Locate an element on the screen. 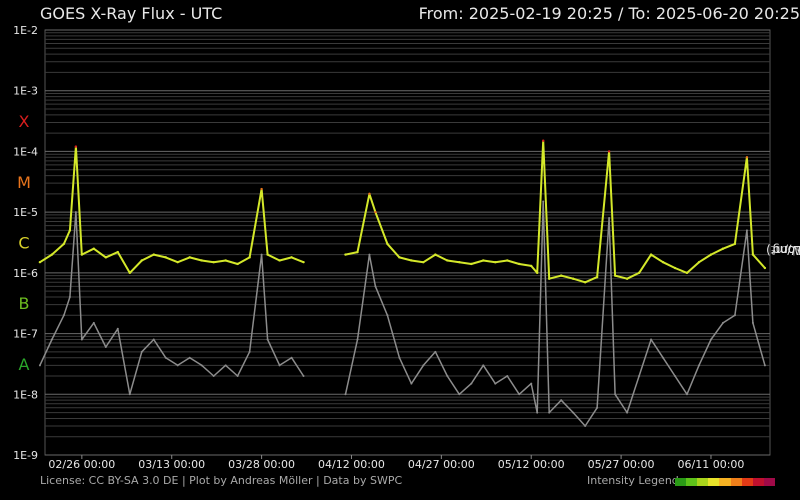 Image resolution: width=800 pixels, height=500 pixels. x-tick-label: 05/12 00:00 is located at coordinates (531, 464).